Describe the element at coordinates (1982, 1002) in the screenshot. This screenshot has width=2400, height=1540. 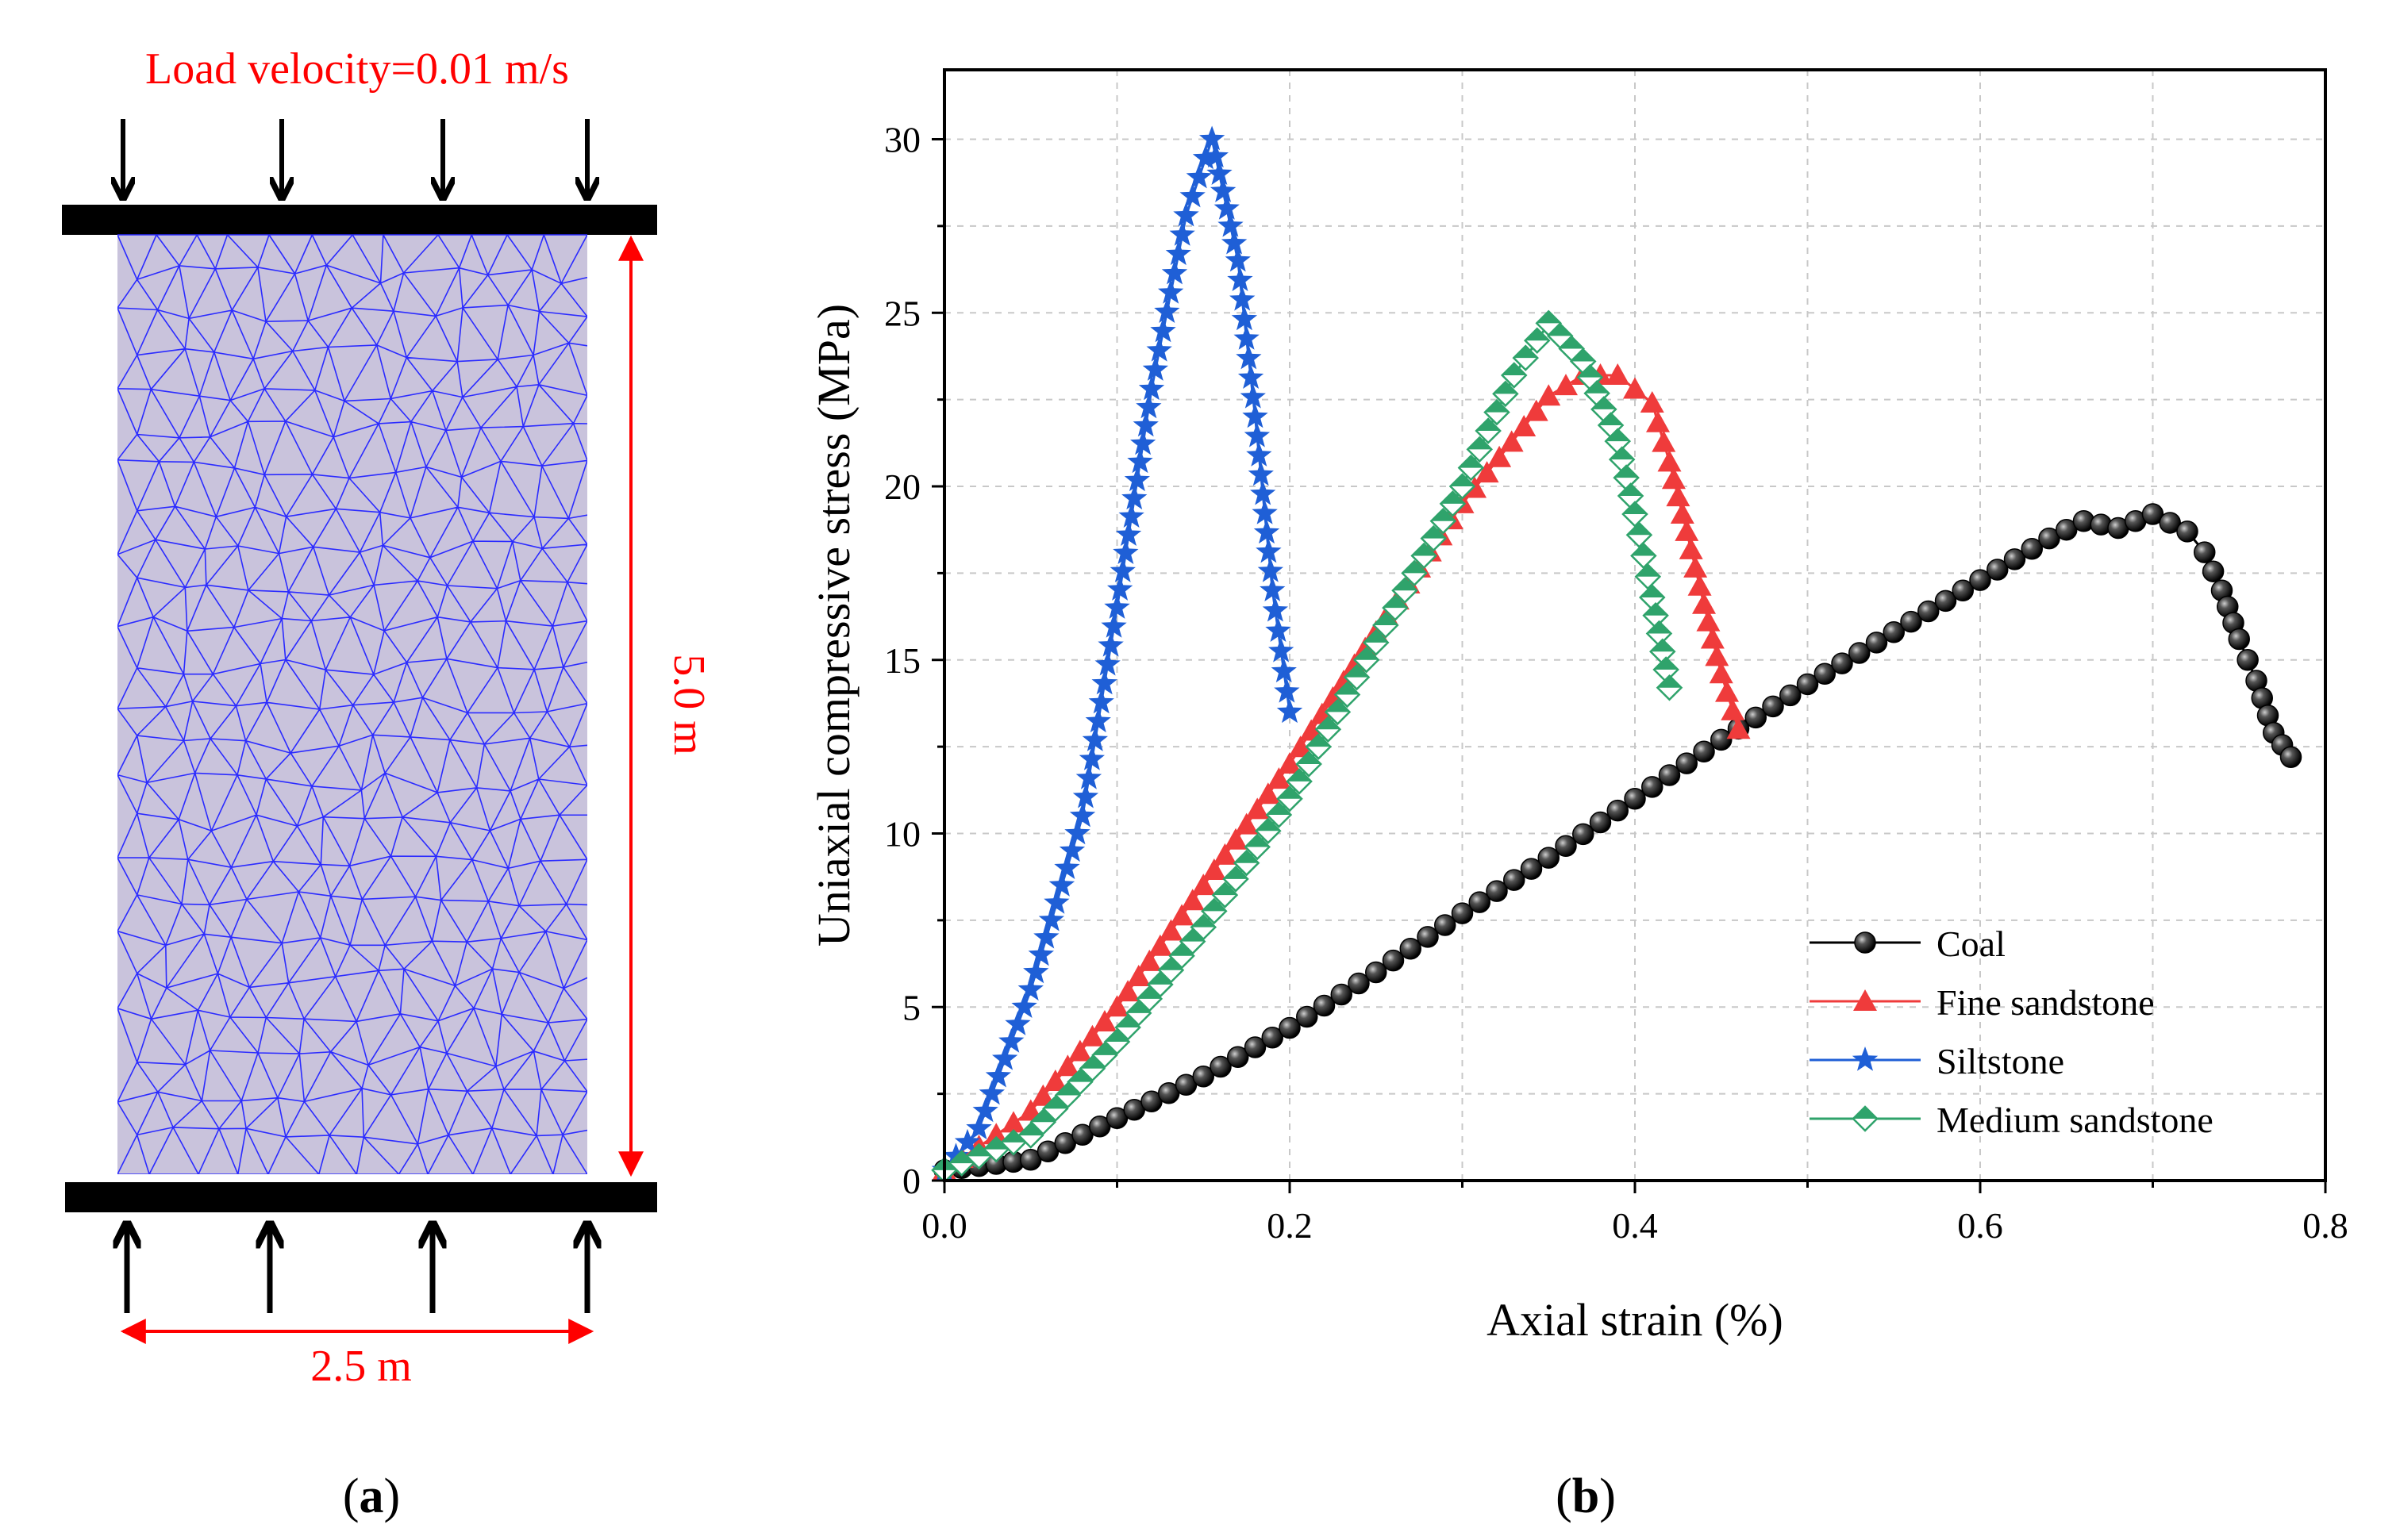
I see `legend-entry: Fine sandstone` at that location.